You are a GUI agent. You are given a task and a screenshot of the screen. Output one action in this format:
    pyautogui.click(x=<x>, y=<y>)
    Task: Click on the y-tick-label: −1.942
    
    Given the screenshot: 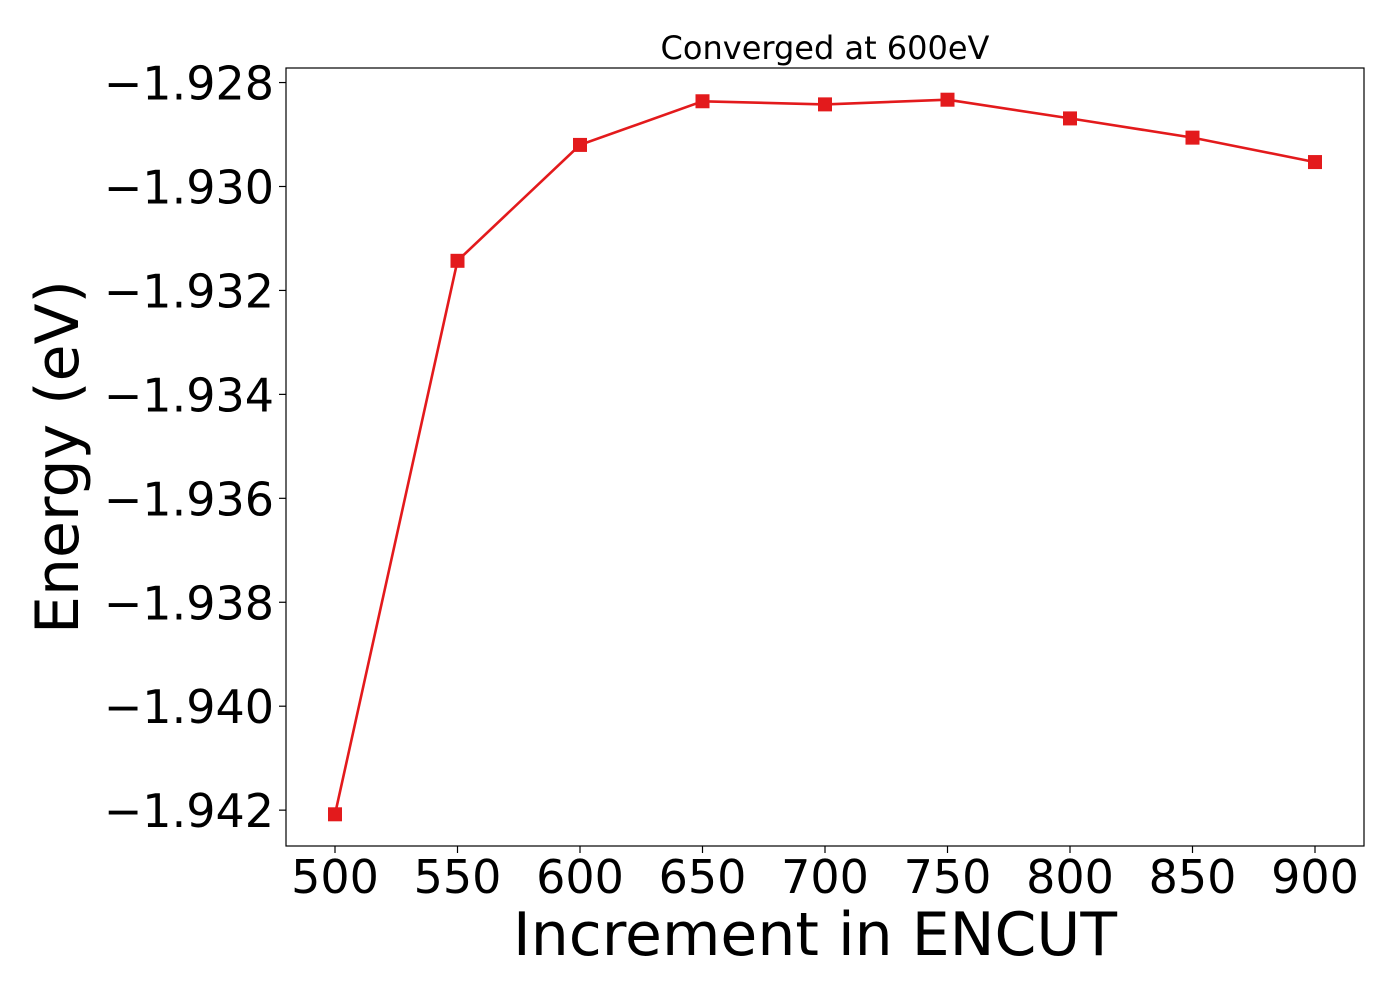 What is the action you would take?
    pyautogui.click(x=189, y=811)
    